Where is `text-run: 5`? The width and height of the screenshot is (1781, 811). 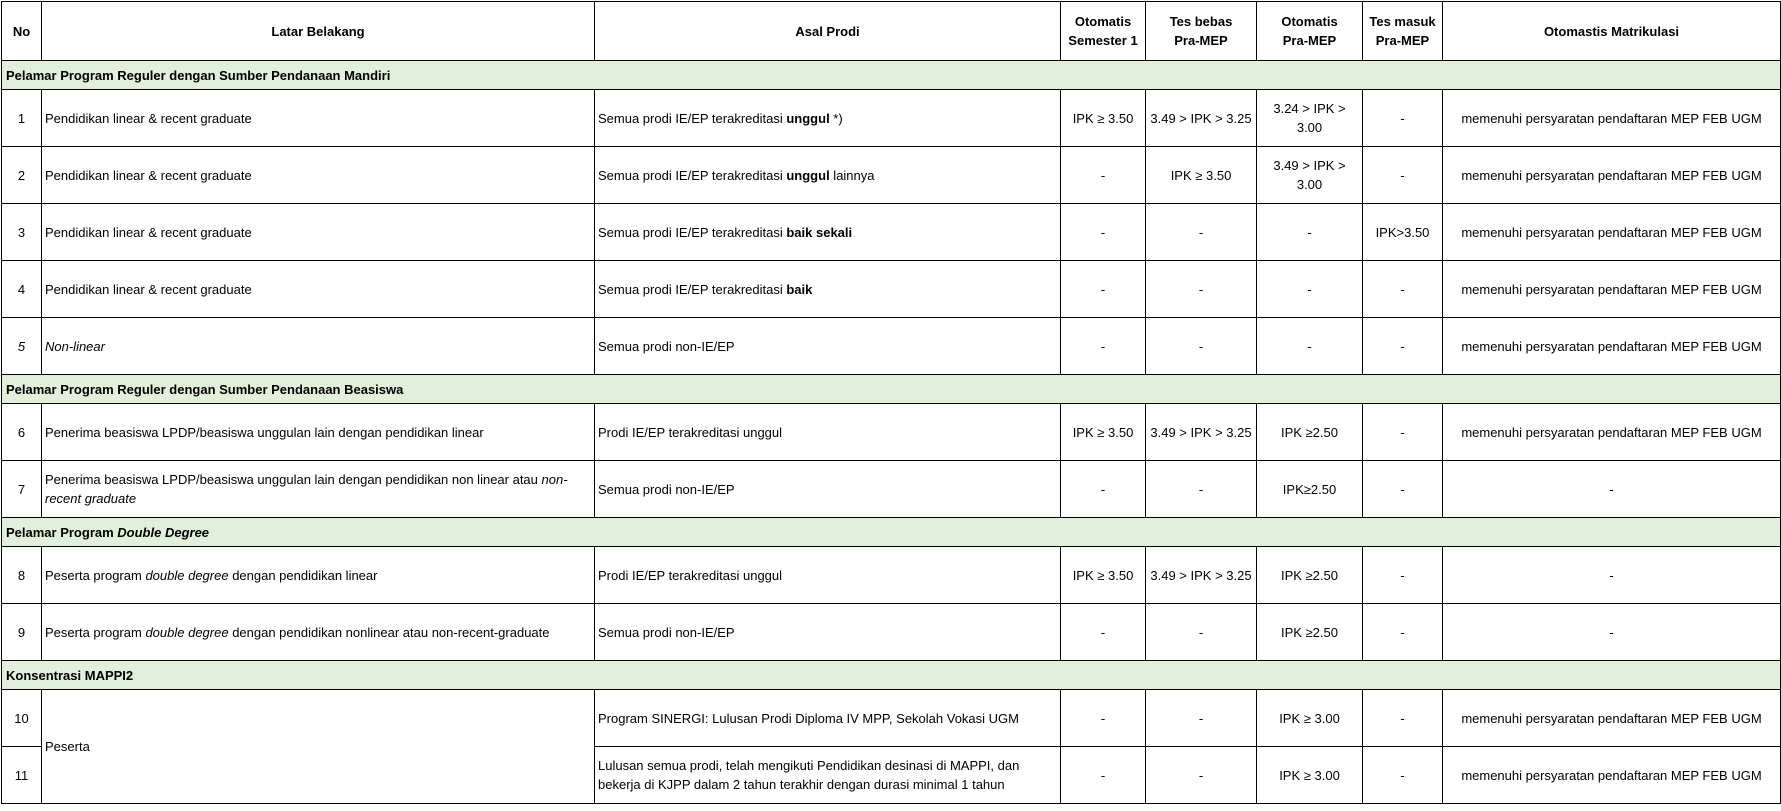 text-run: 5 is located at coordinates (21, 346).